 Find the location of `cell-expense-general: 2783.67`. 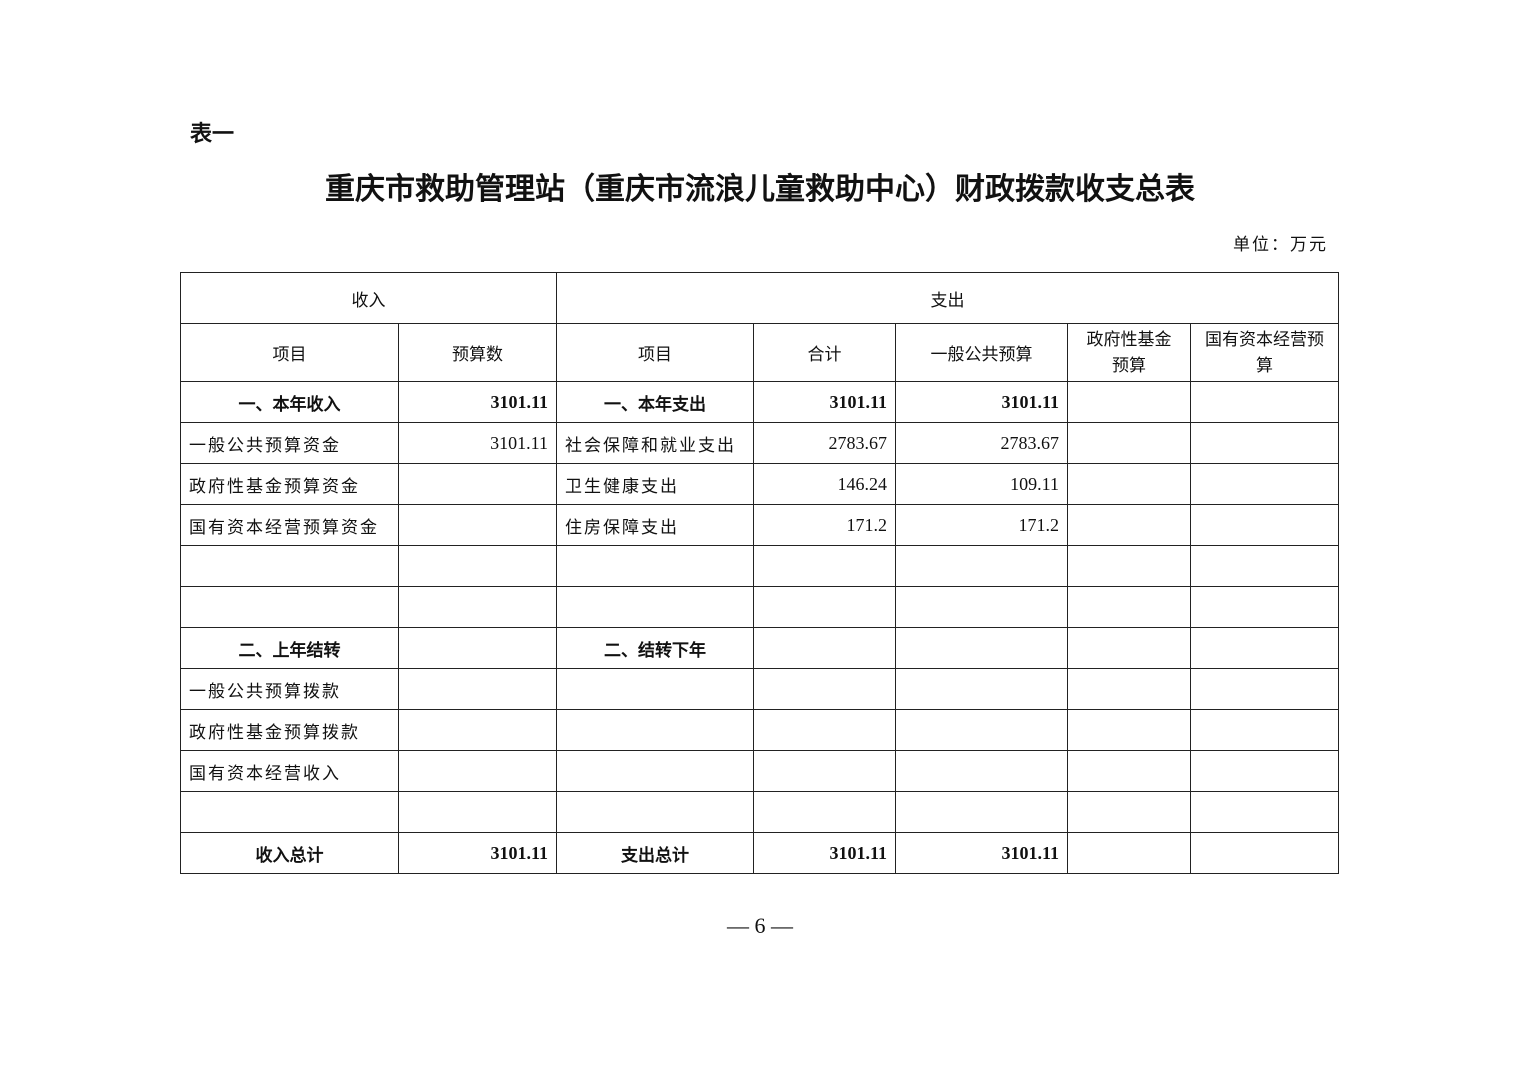

cell-expense-general: 2783.67 is located at coordinates (981, 443).